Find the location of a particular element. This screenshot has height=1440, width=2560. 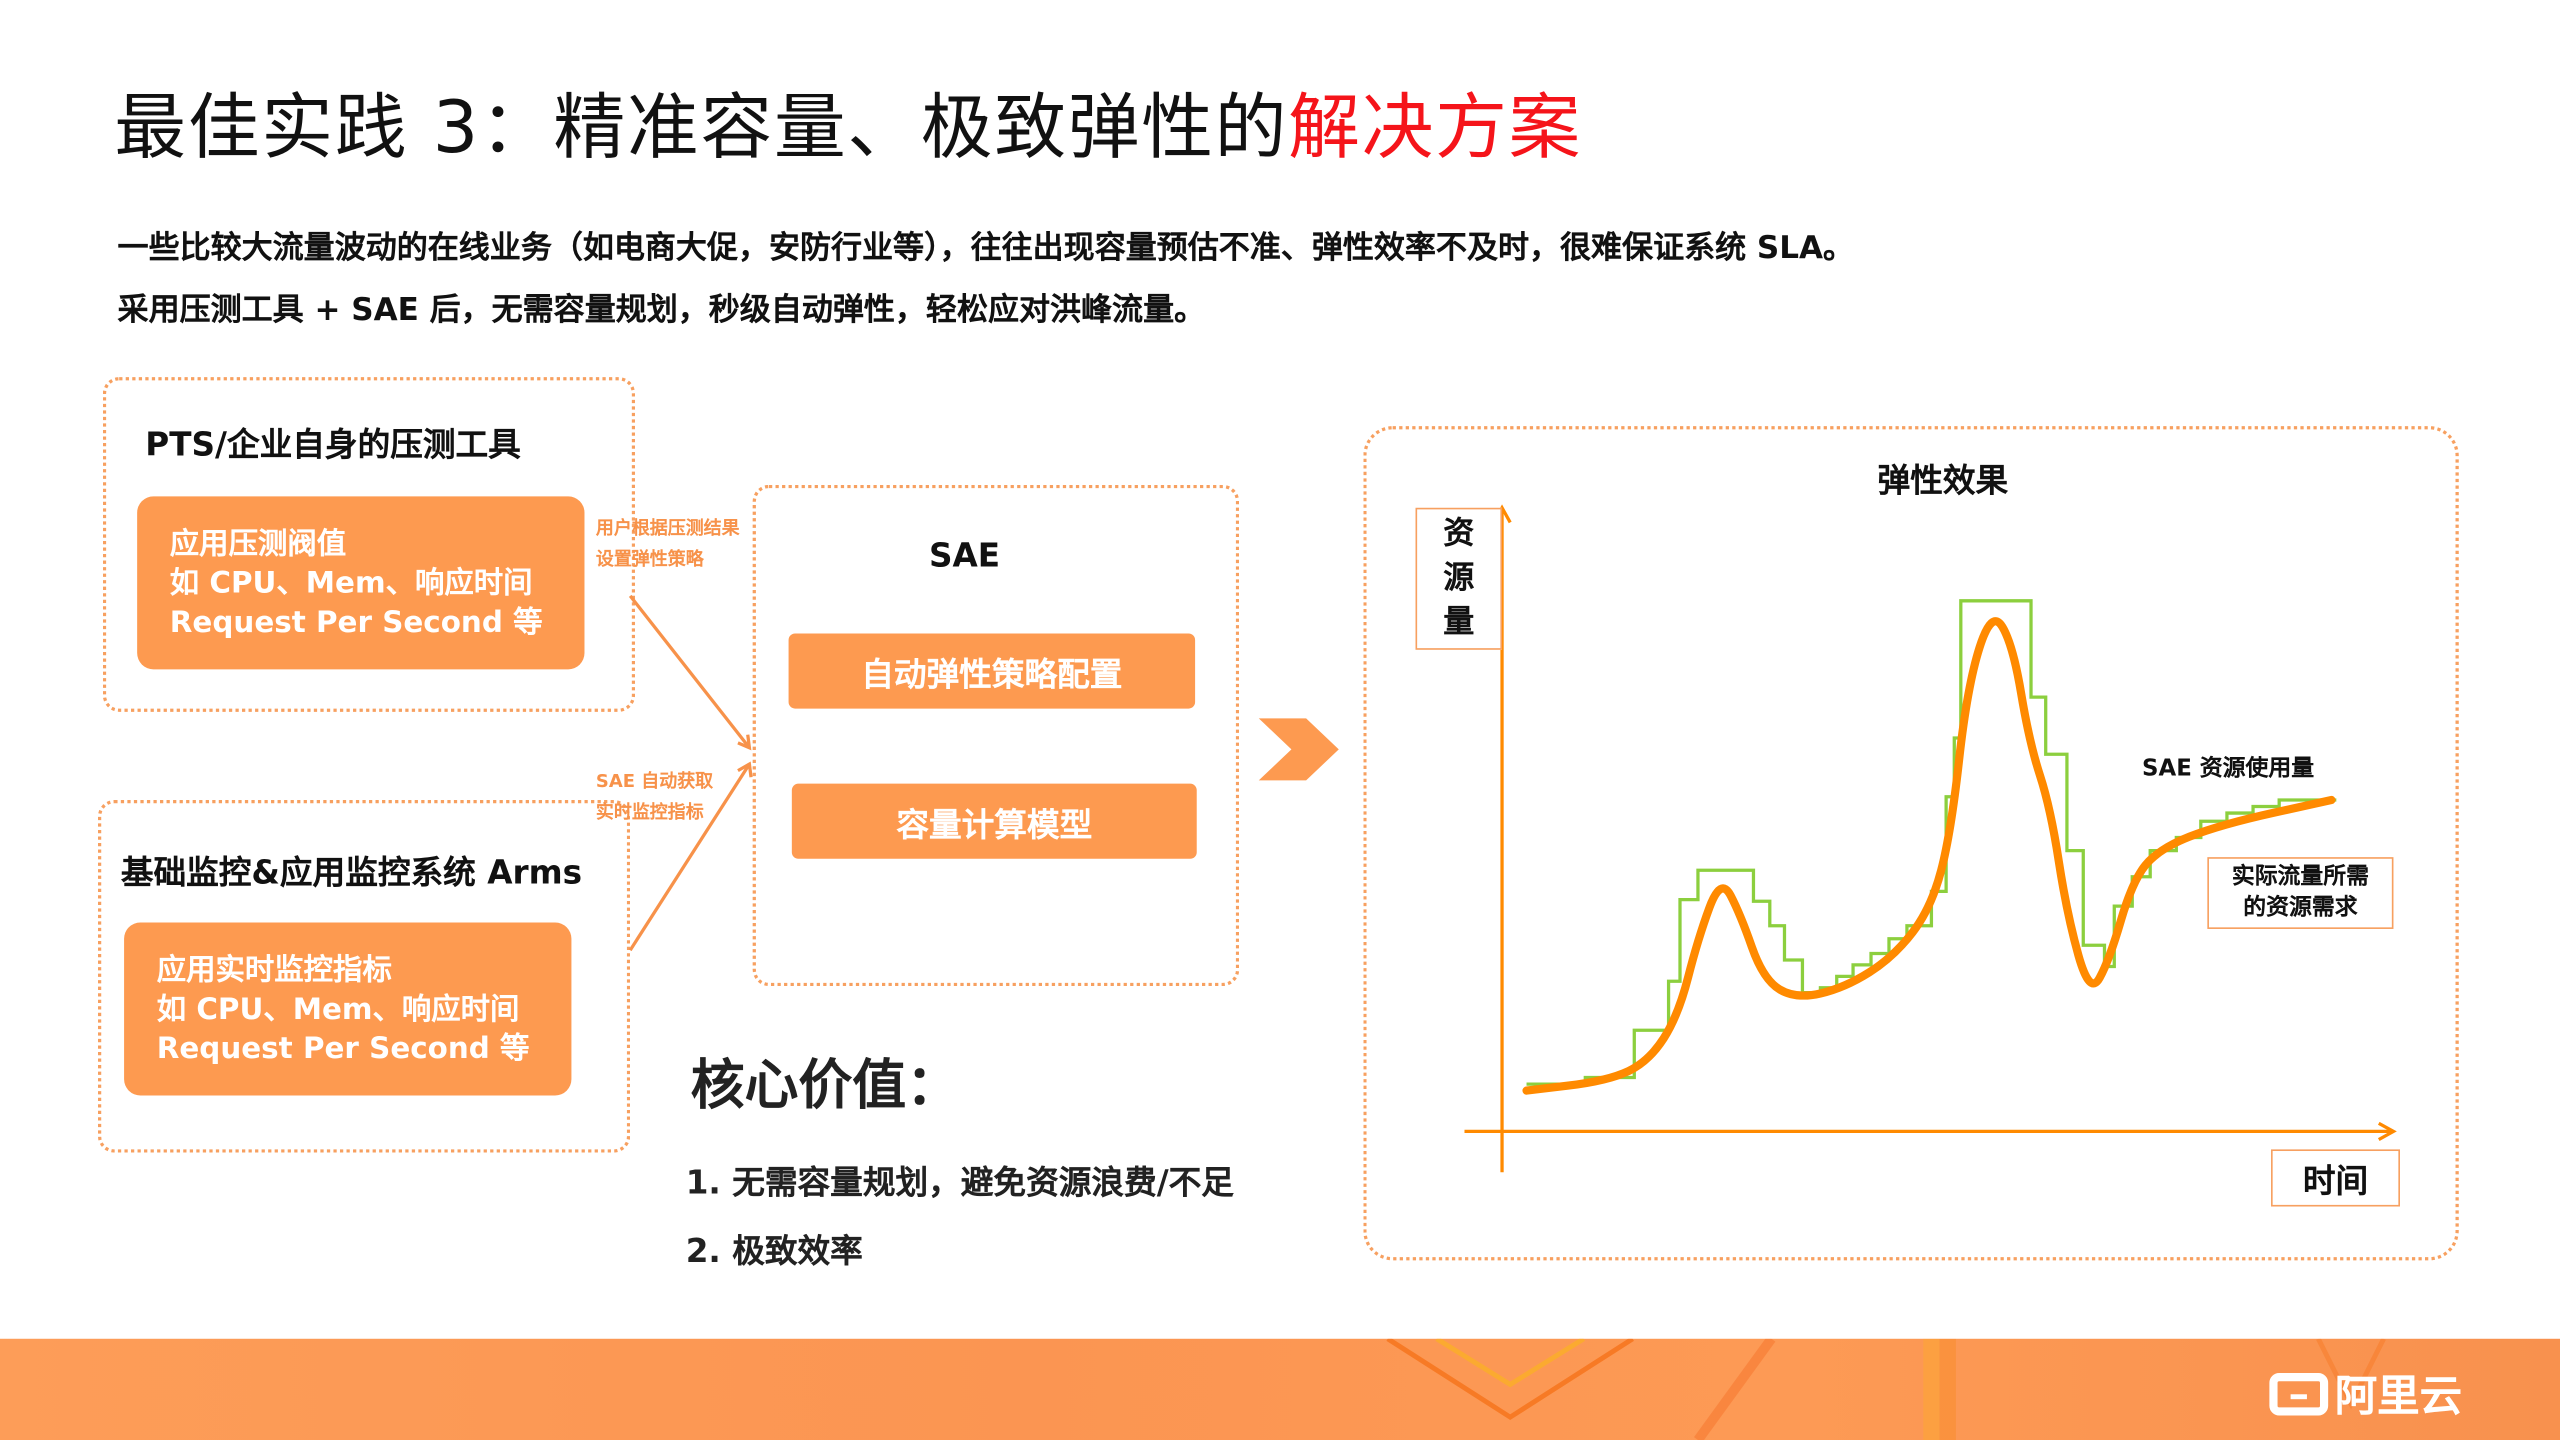

arrow-to-sae-bottom is located at coordinates (689, 857).